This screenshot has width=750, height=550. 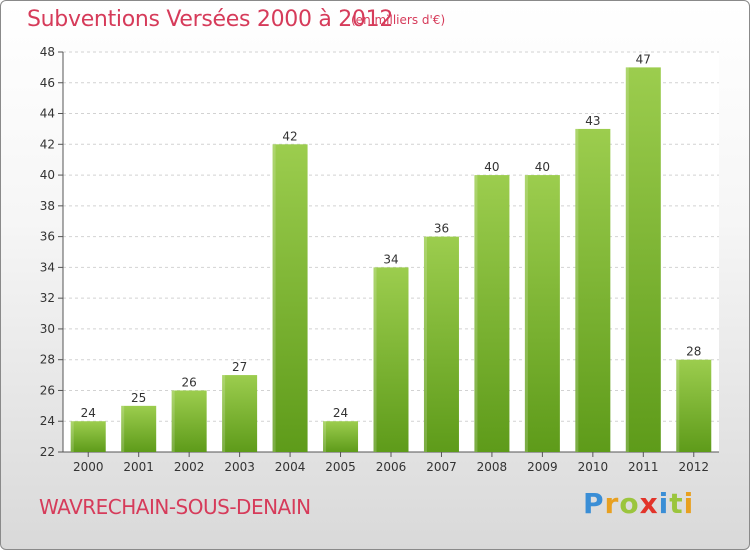 What do you see at coordinates (398, 20) in the screenshot?
I see `chart-unit: (en milliers d'€)` at bounding box center [398, 20].